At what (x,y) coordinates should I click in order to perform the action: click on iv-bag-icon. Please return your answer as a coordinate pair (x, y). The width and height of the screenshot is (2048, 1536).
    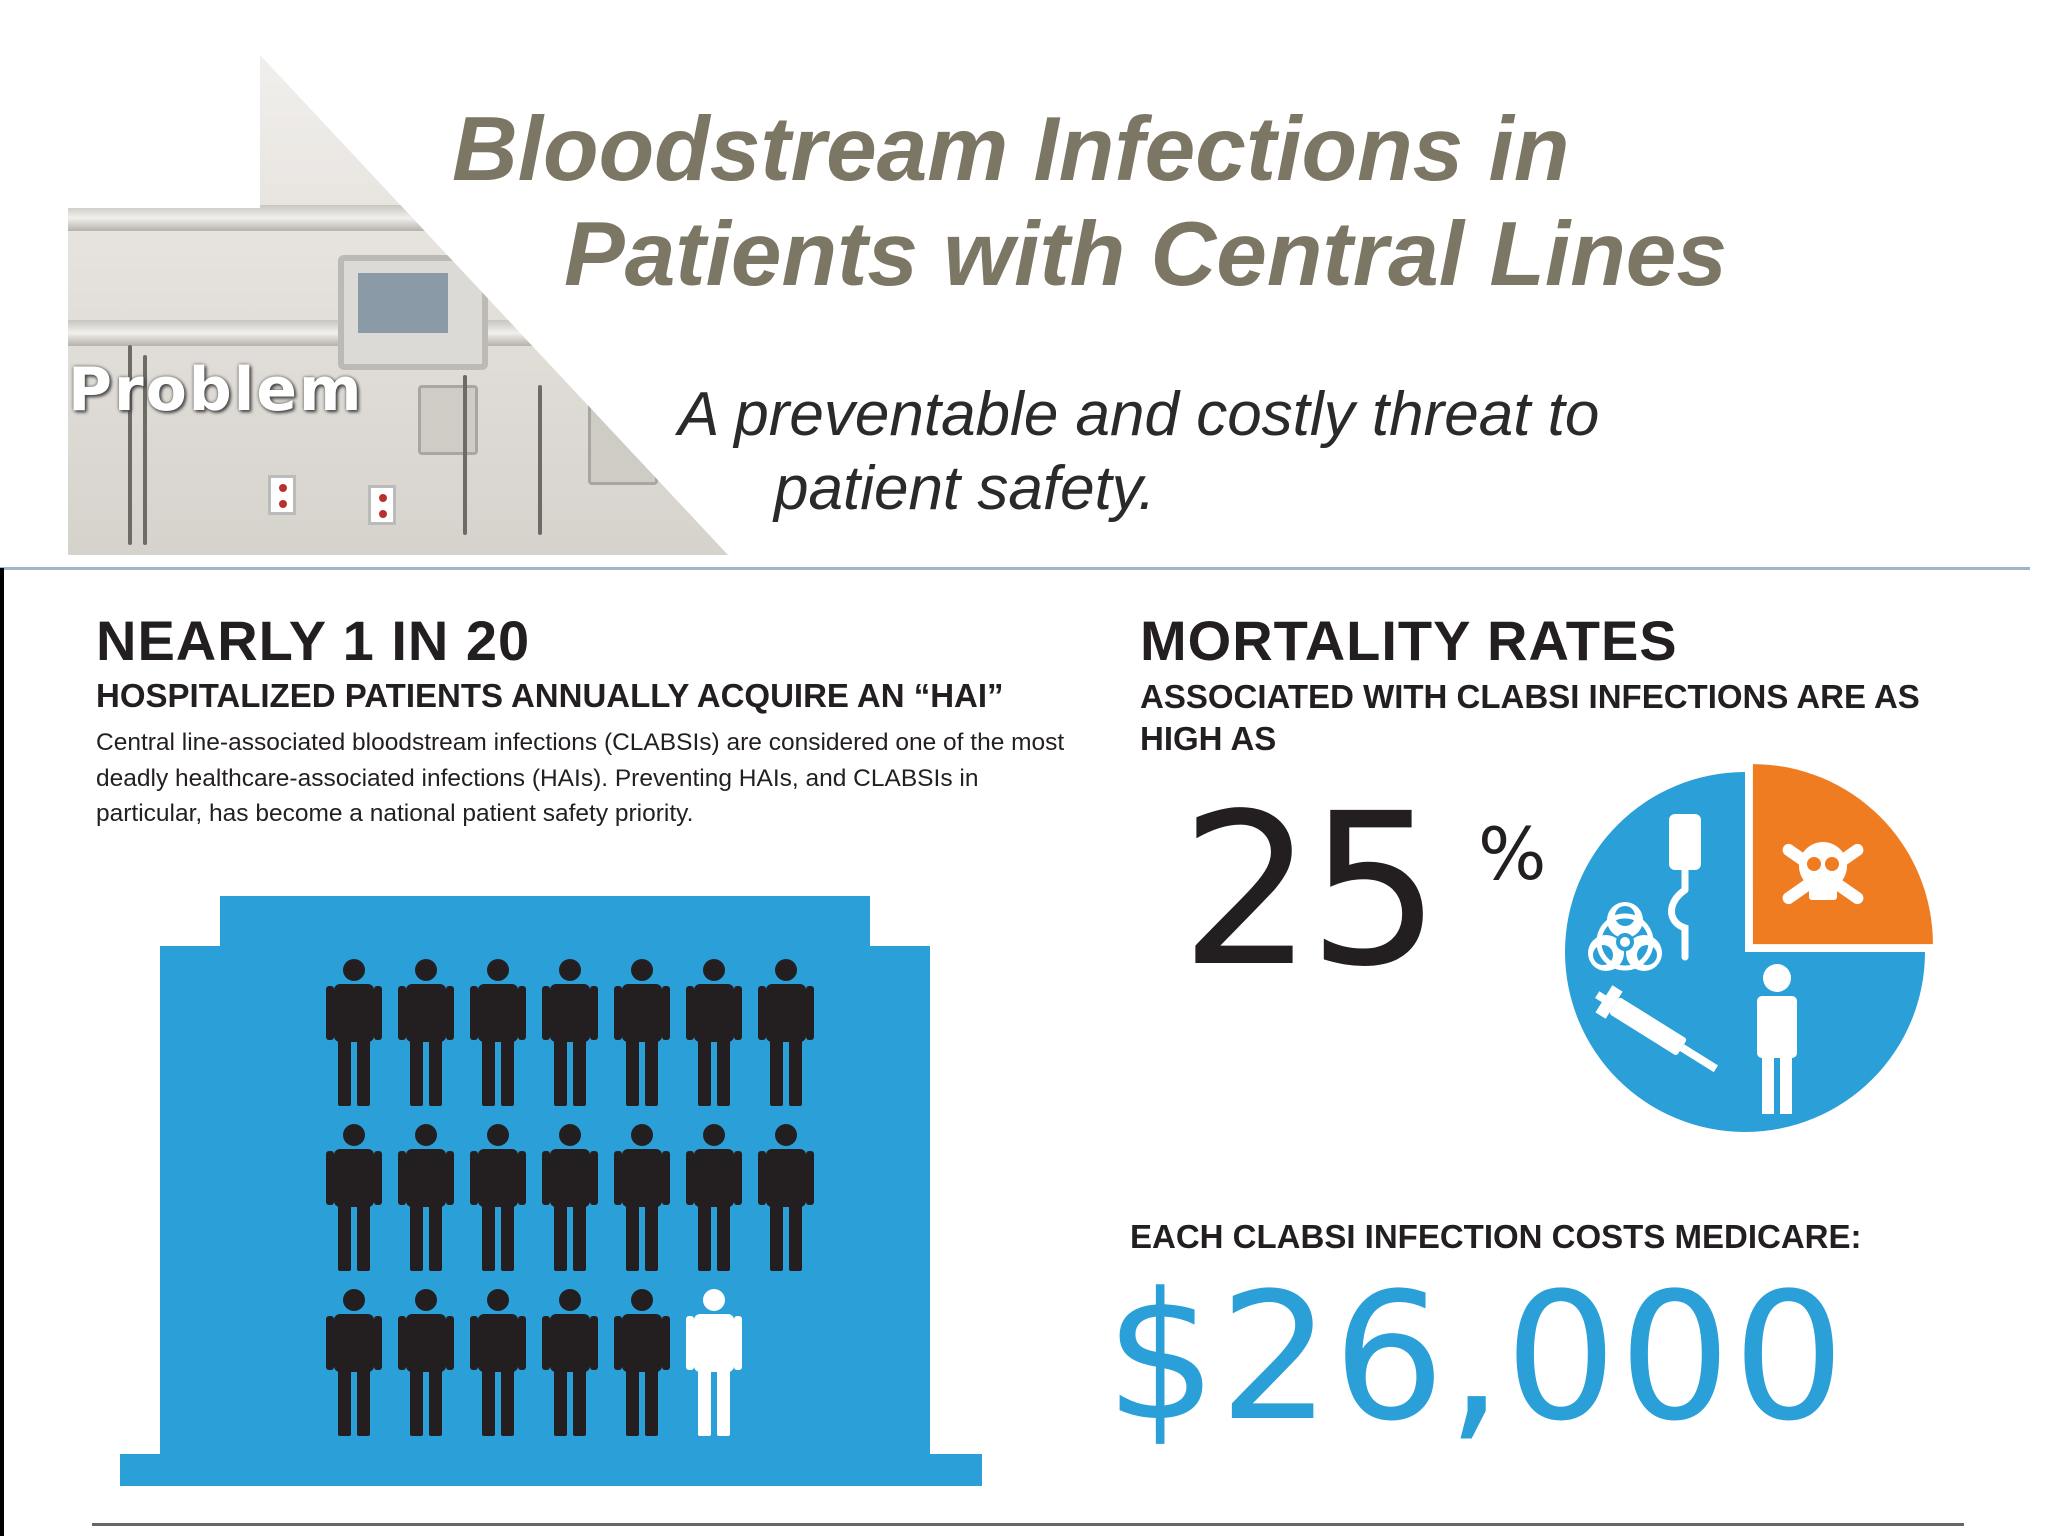
    Looking at the image, I should click on (1684, 887).